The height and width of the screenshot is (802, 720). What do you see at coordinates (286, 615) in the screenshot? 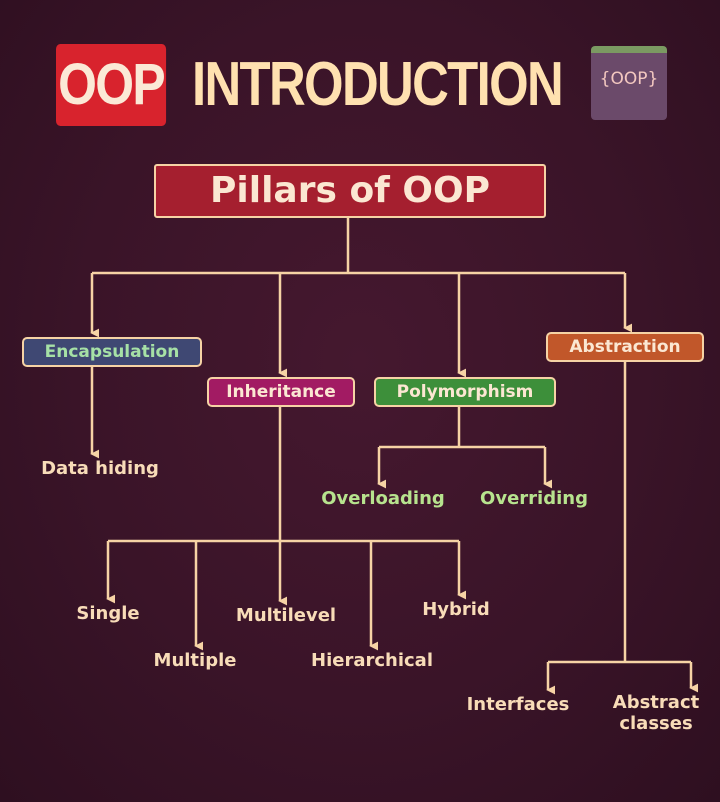
I see `leaf-multilevel: Multilevel` at bounding box center [286, 615].